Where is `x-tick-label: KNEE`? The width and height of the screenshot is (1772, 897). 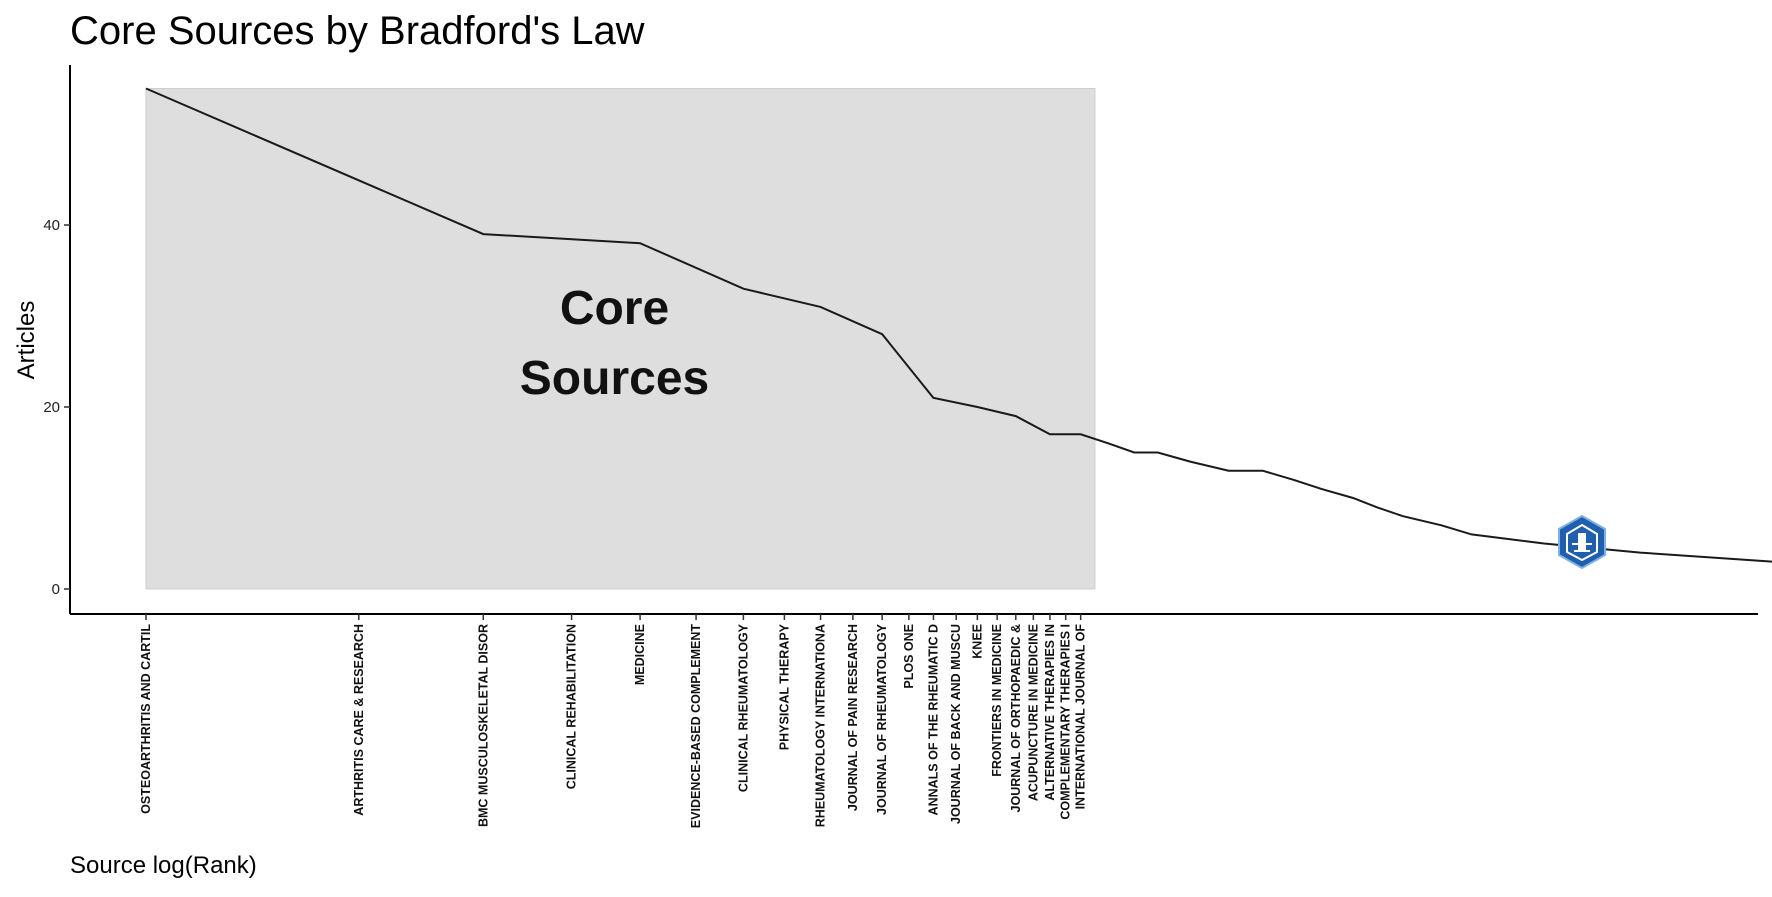 x-tick-label: KNEE is located at coordinates (977, 641).